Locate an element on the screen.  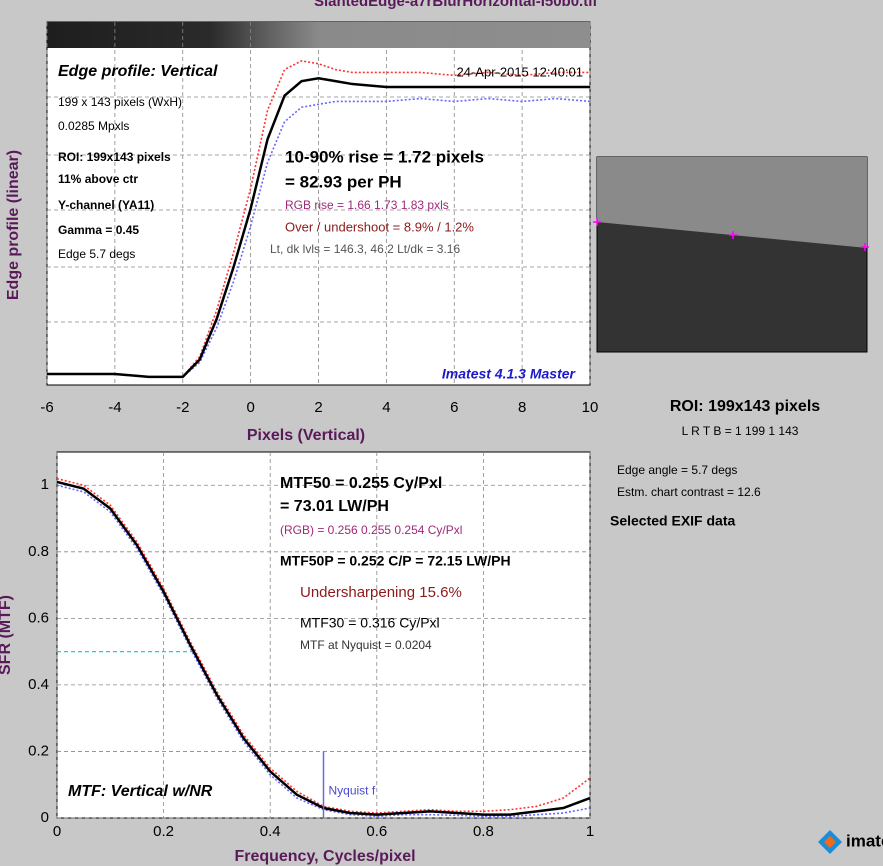
annotation: = 73.01 LW/PH is located at coordinates (334, 506).